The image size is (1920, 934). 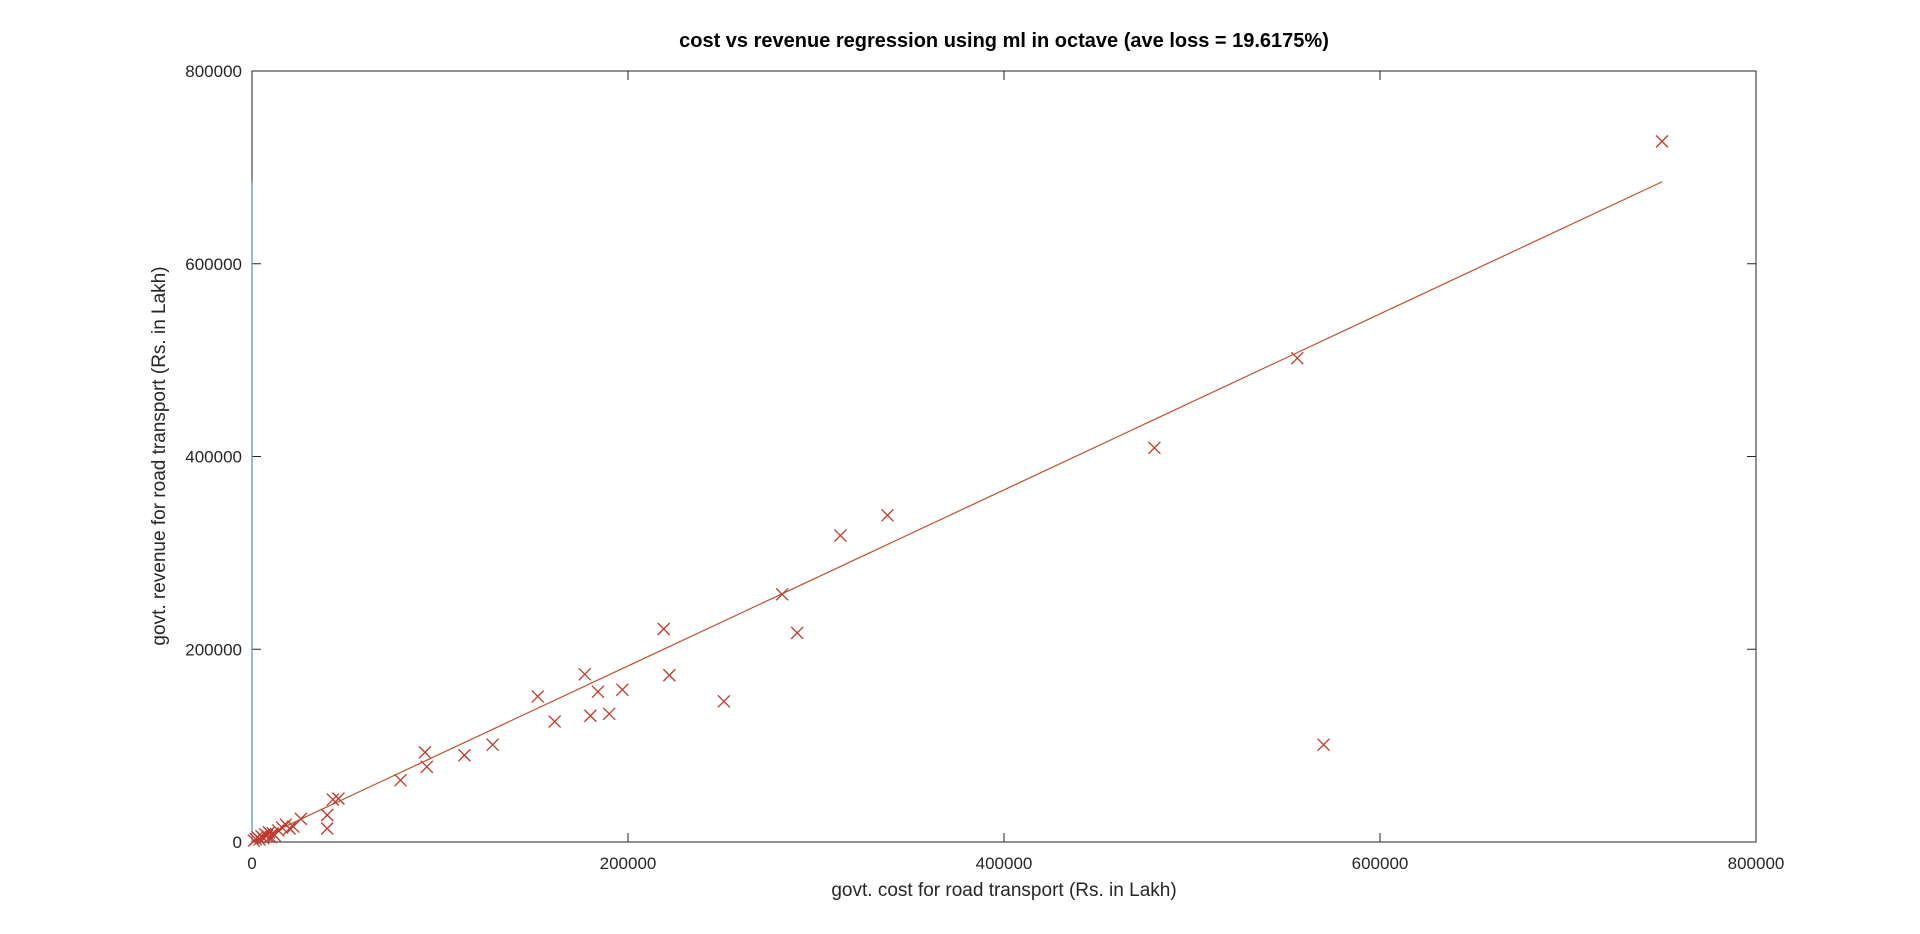 What do you see at coordinates (1756, 863) in the screenshot?
I see `x-tick-label: 800000` at bounding box center [1756, 863].